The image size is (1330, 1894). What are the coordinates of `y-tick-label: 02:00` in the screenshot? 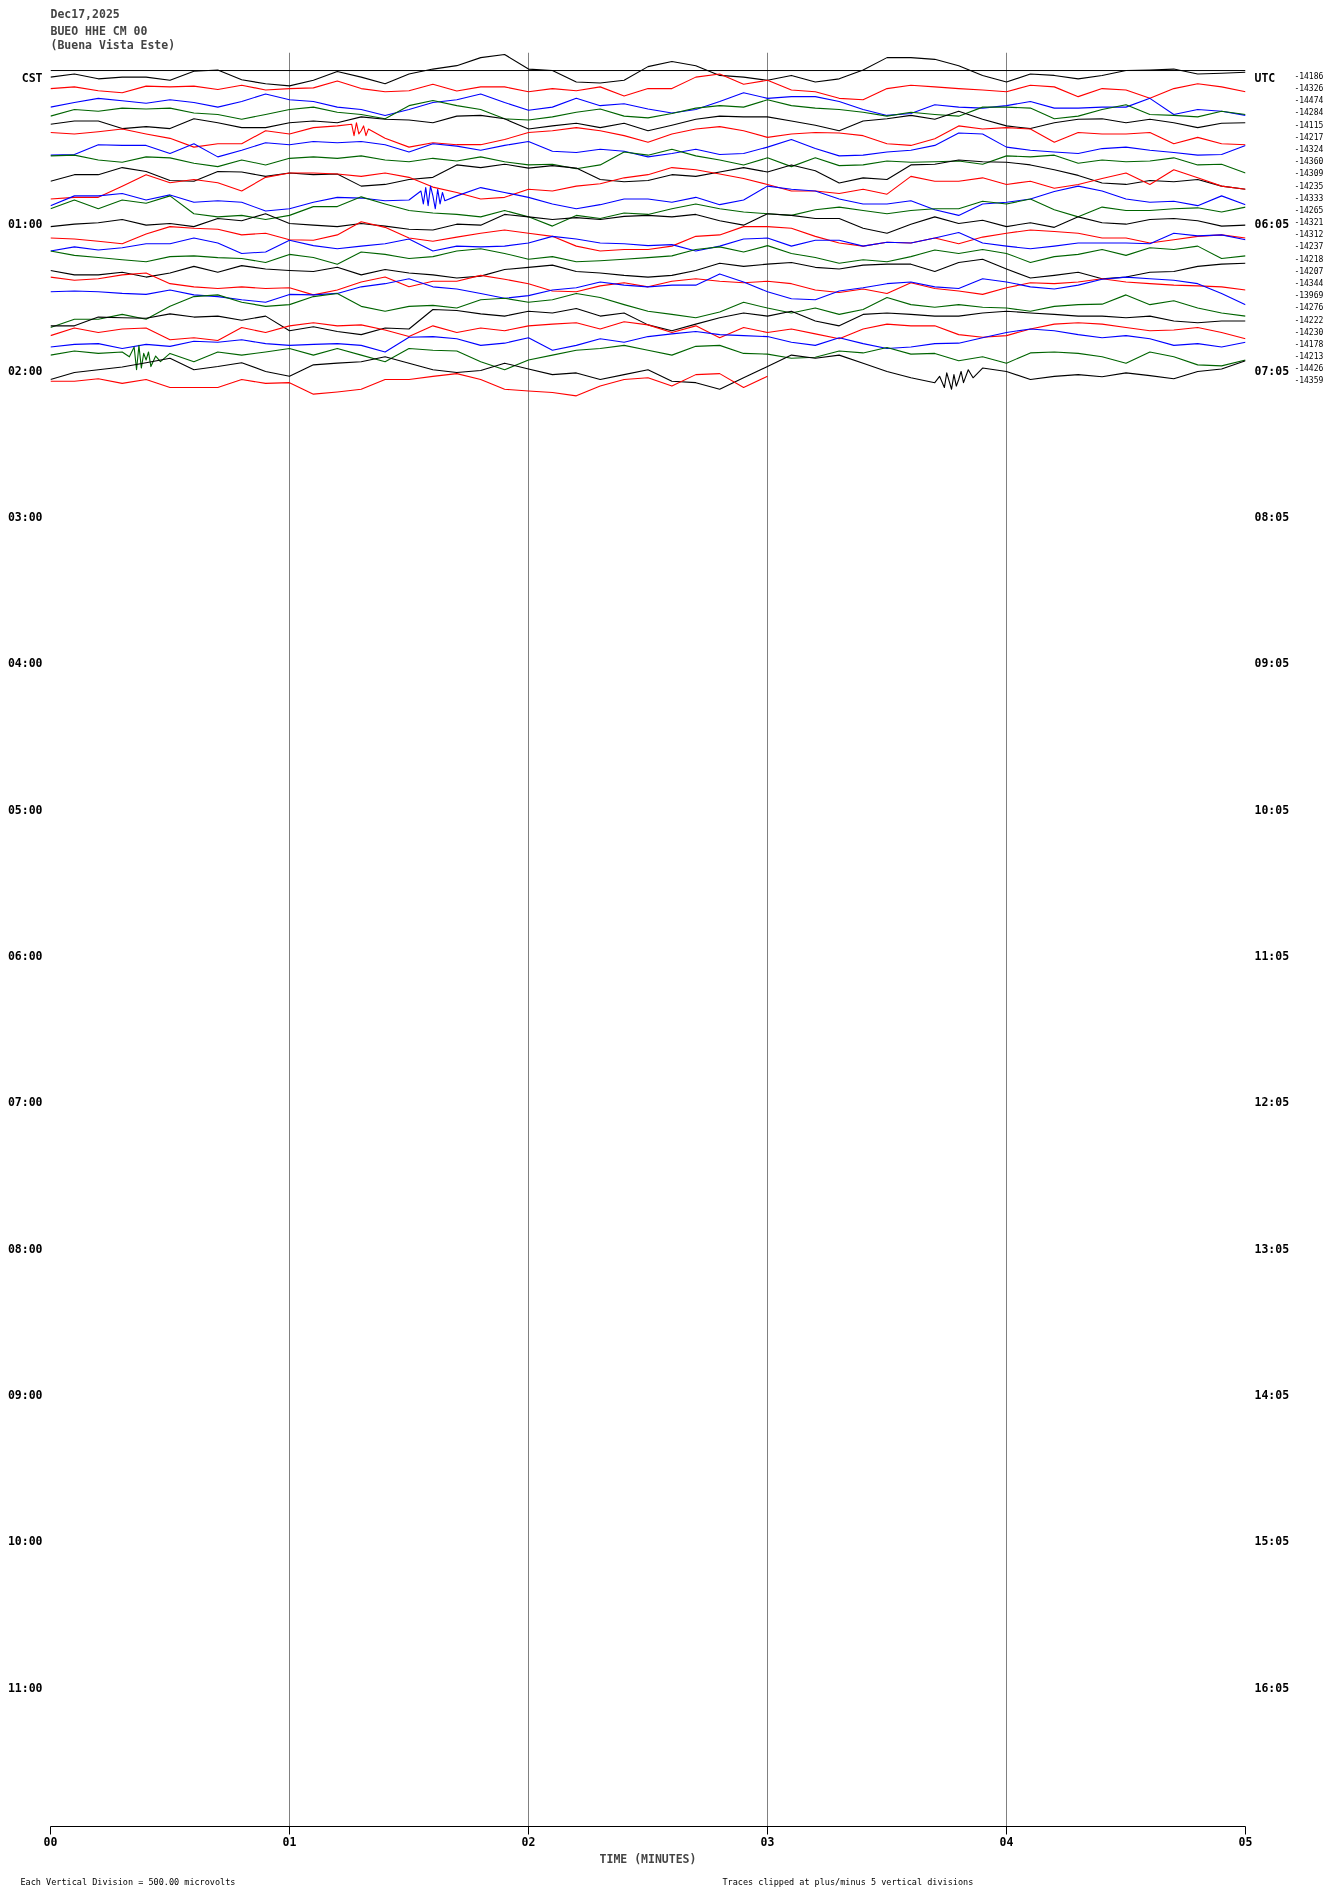 It's located at (25, 370).